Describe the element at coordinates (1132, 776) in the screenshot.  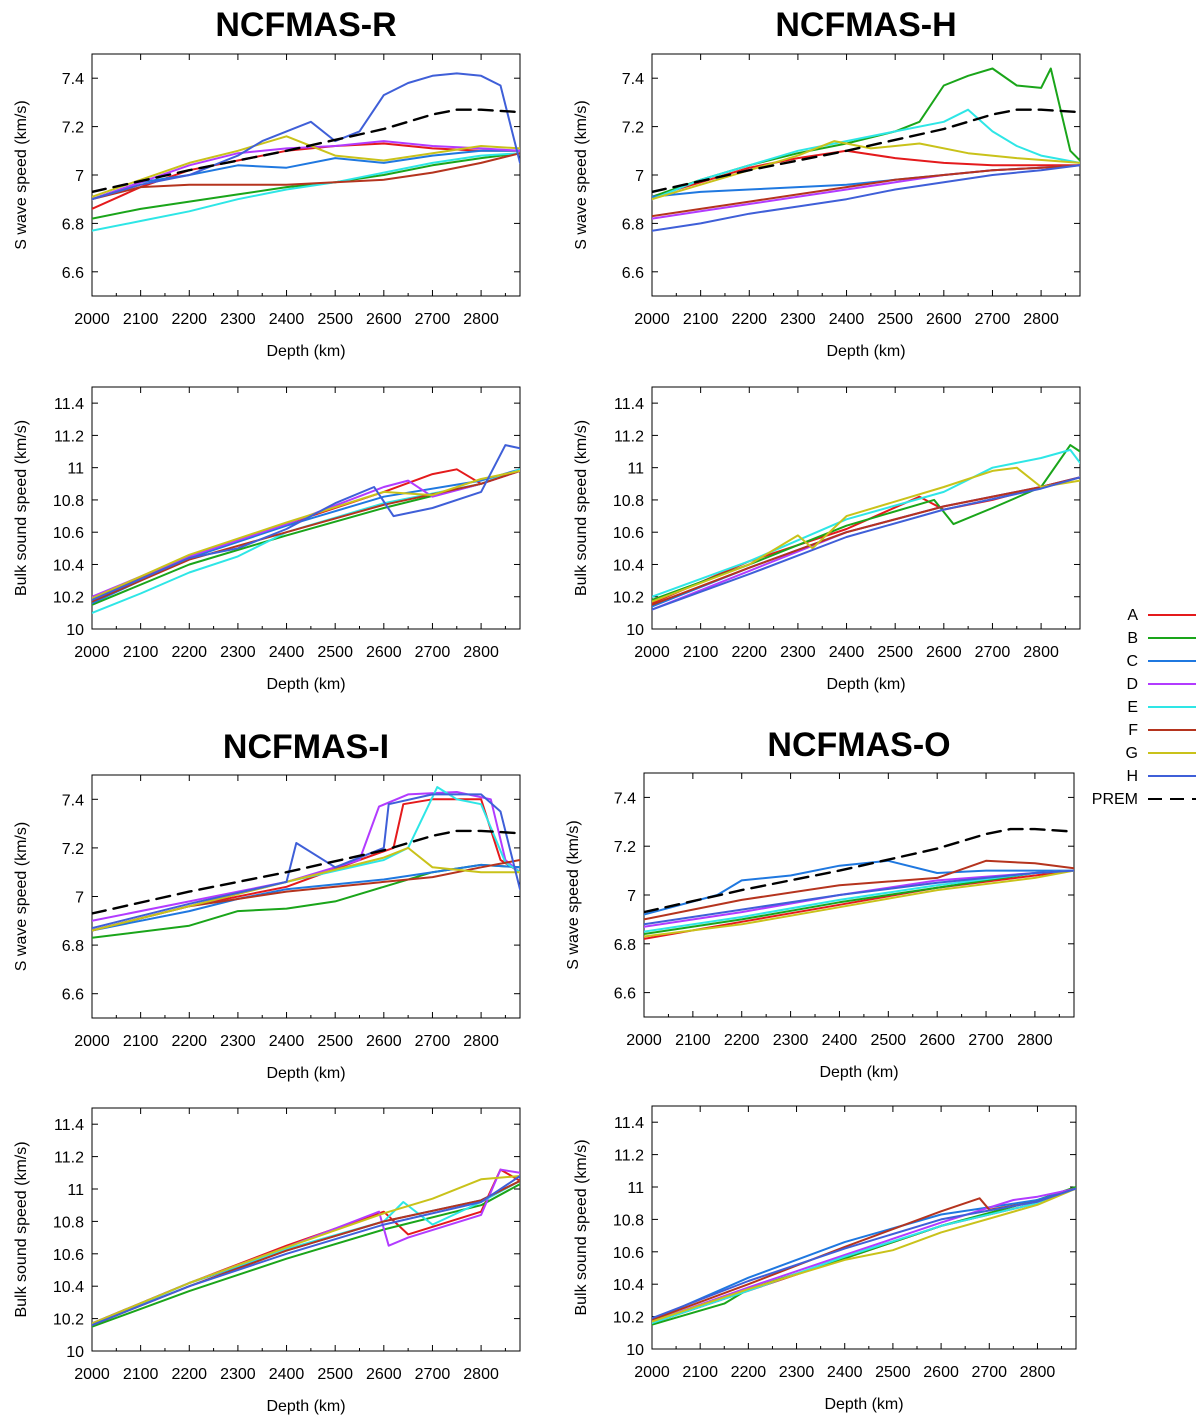
I see `legend-label-h: H` at that location.